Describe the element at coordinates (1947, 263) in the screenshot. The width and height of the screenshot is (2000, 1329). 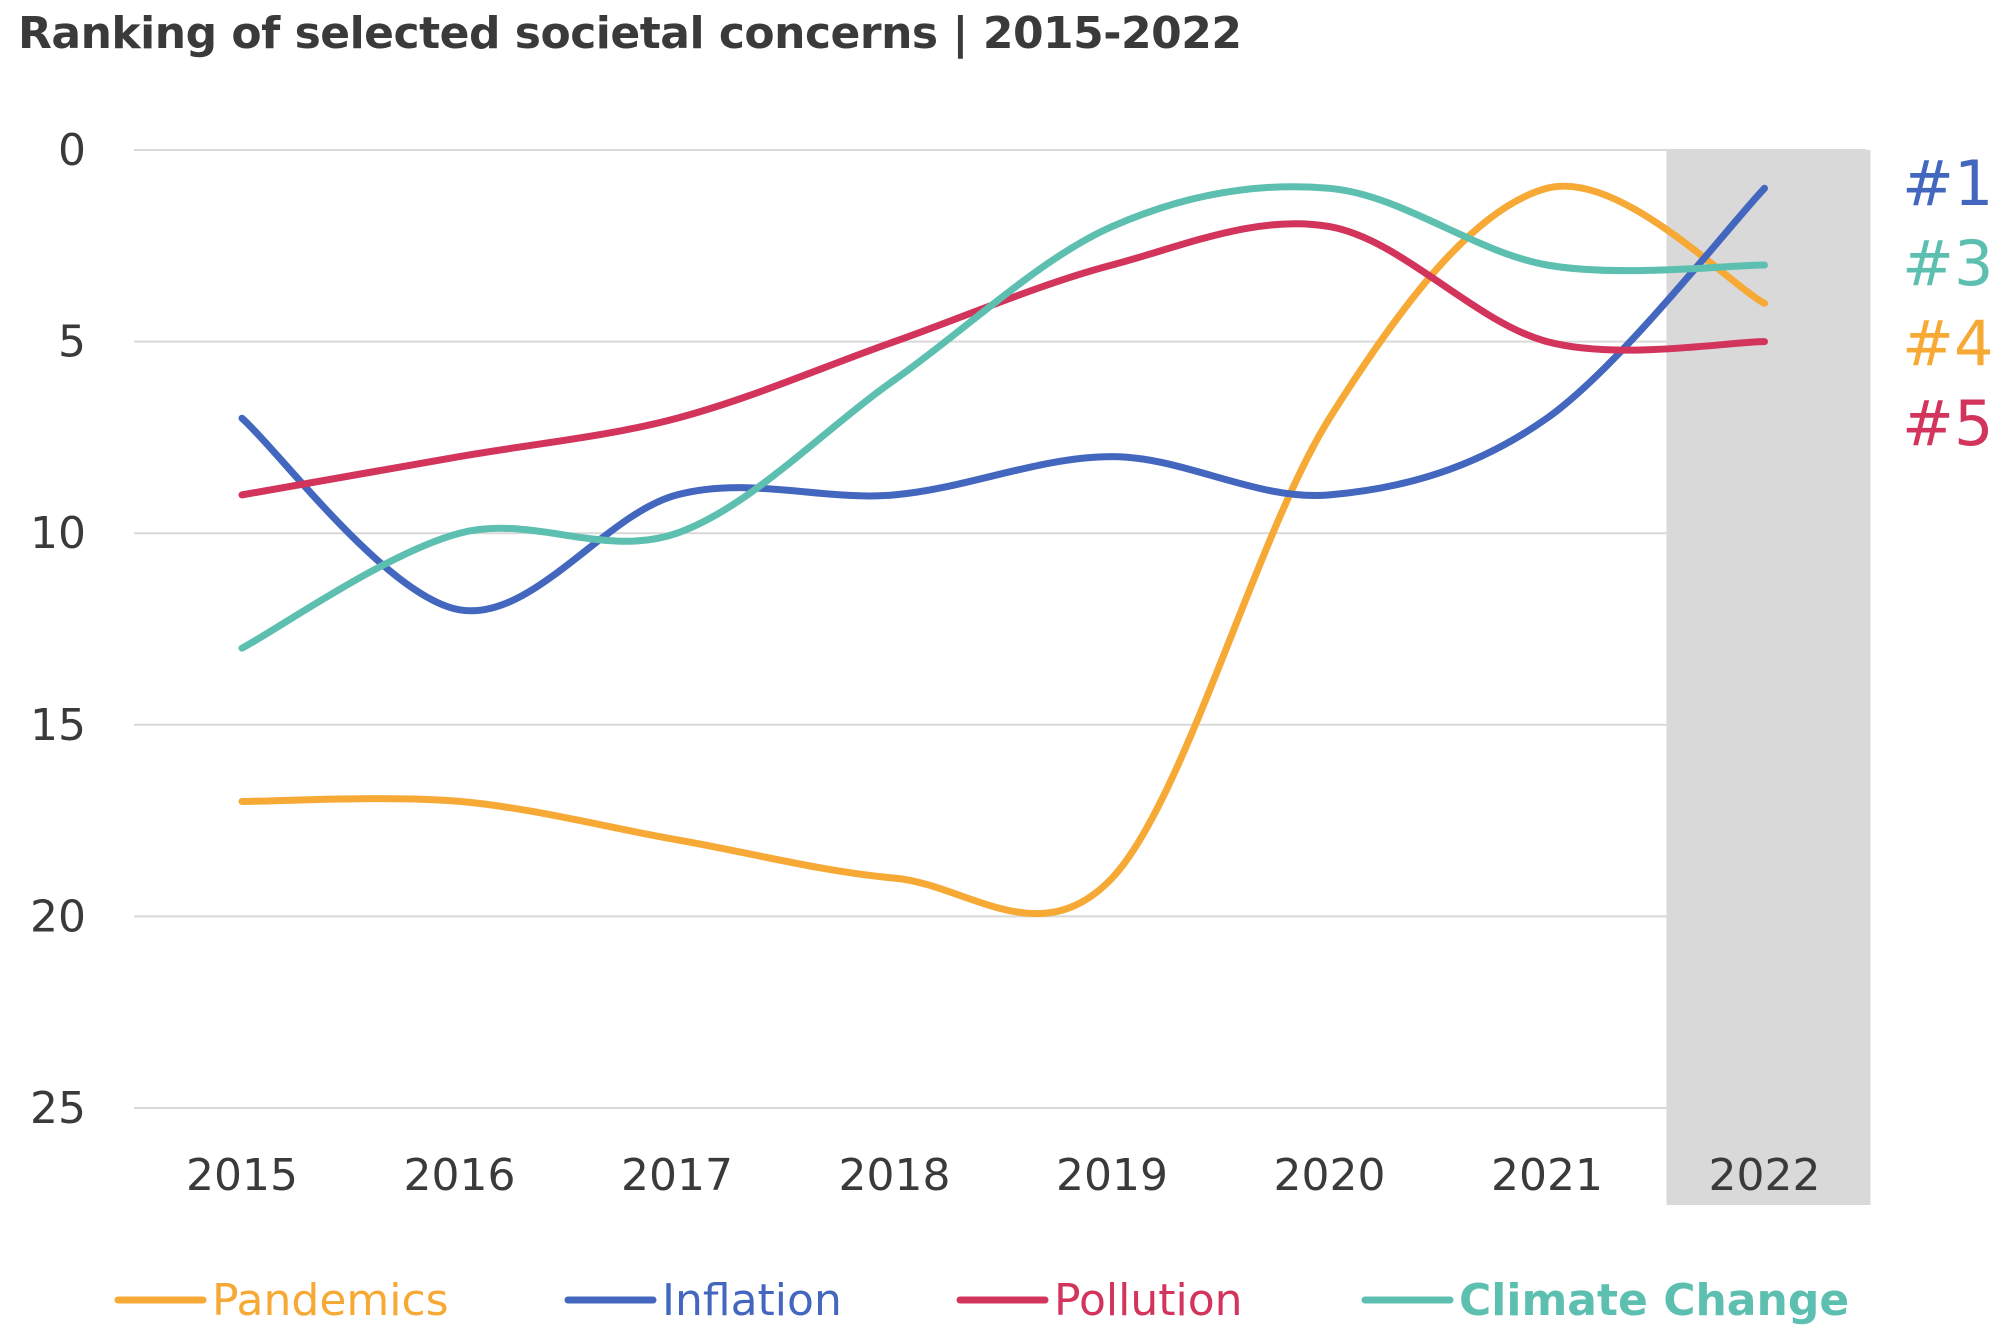
I see `rank-label: #3` at that location.